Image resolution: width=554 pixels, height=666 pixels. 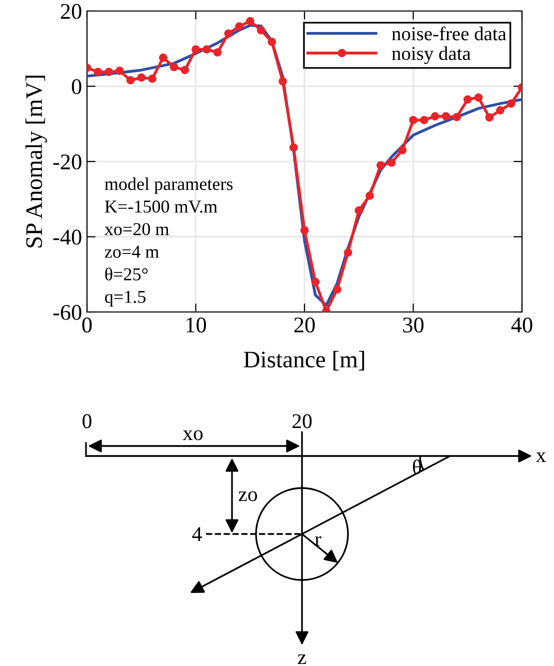 What do you see at coordinates (168, 185) in the screenshot?
I see `annotation: model parameters` at bounding box center [168, 185].